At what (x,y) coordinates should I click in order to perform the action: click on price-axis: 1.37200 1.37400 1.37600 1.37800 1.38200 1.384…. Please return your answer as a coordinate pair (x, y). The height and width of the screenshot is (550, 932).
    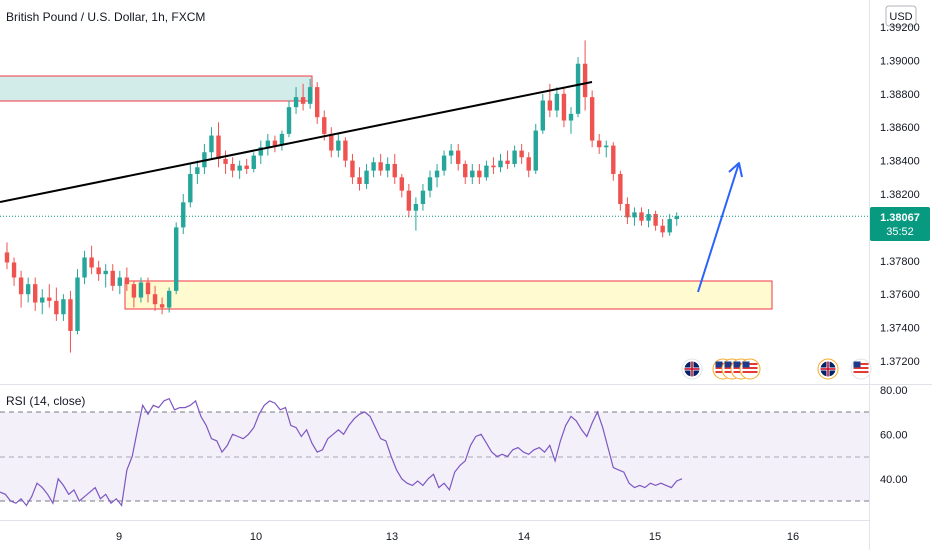
    Looking at the image, I should click on (900, 195).